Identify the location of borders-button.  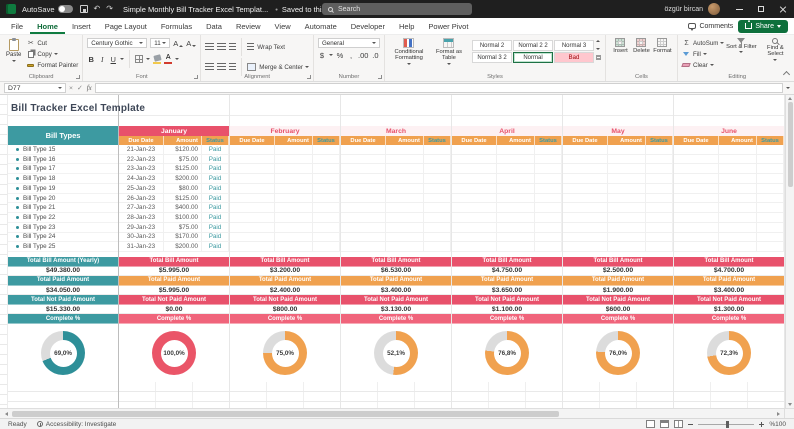
(139, 59).